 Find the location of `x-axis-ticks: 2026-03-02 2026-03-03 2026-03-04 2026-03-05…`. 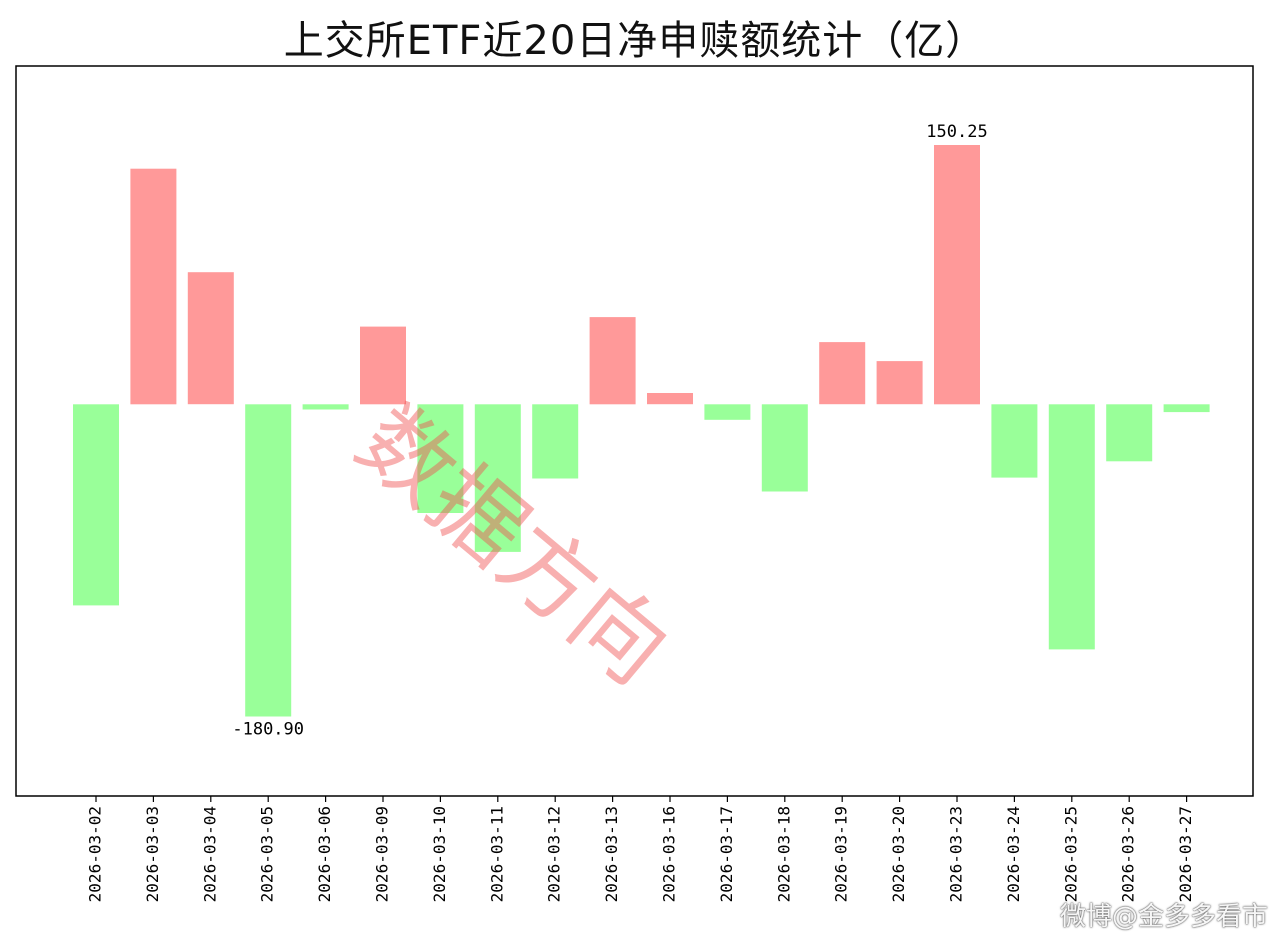

x-axis-ticks: 2026-03-02 2026-03-03 2026-03-04 2026-03-05… is located at coordinates (640, 849).